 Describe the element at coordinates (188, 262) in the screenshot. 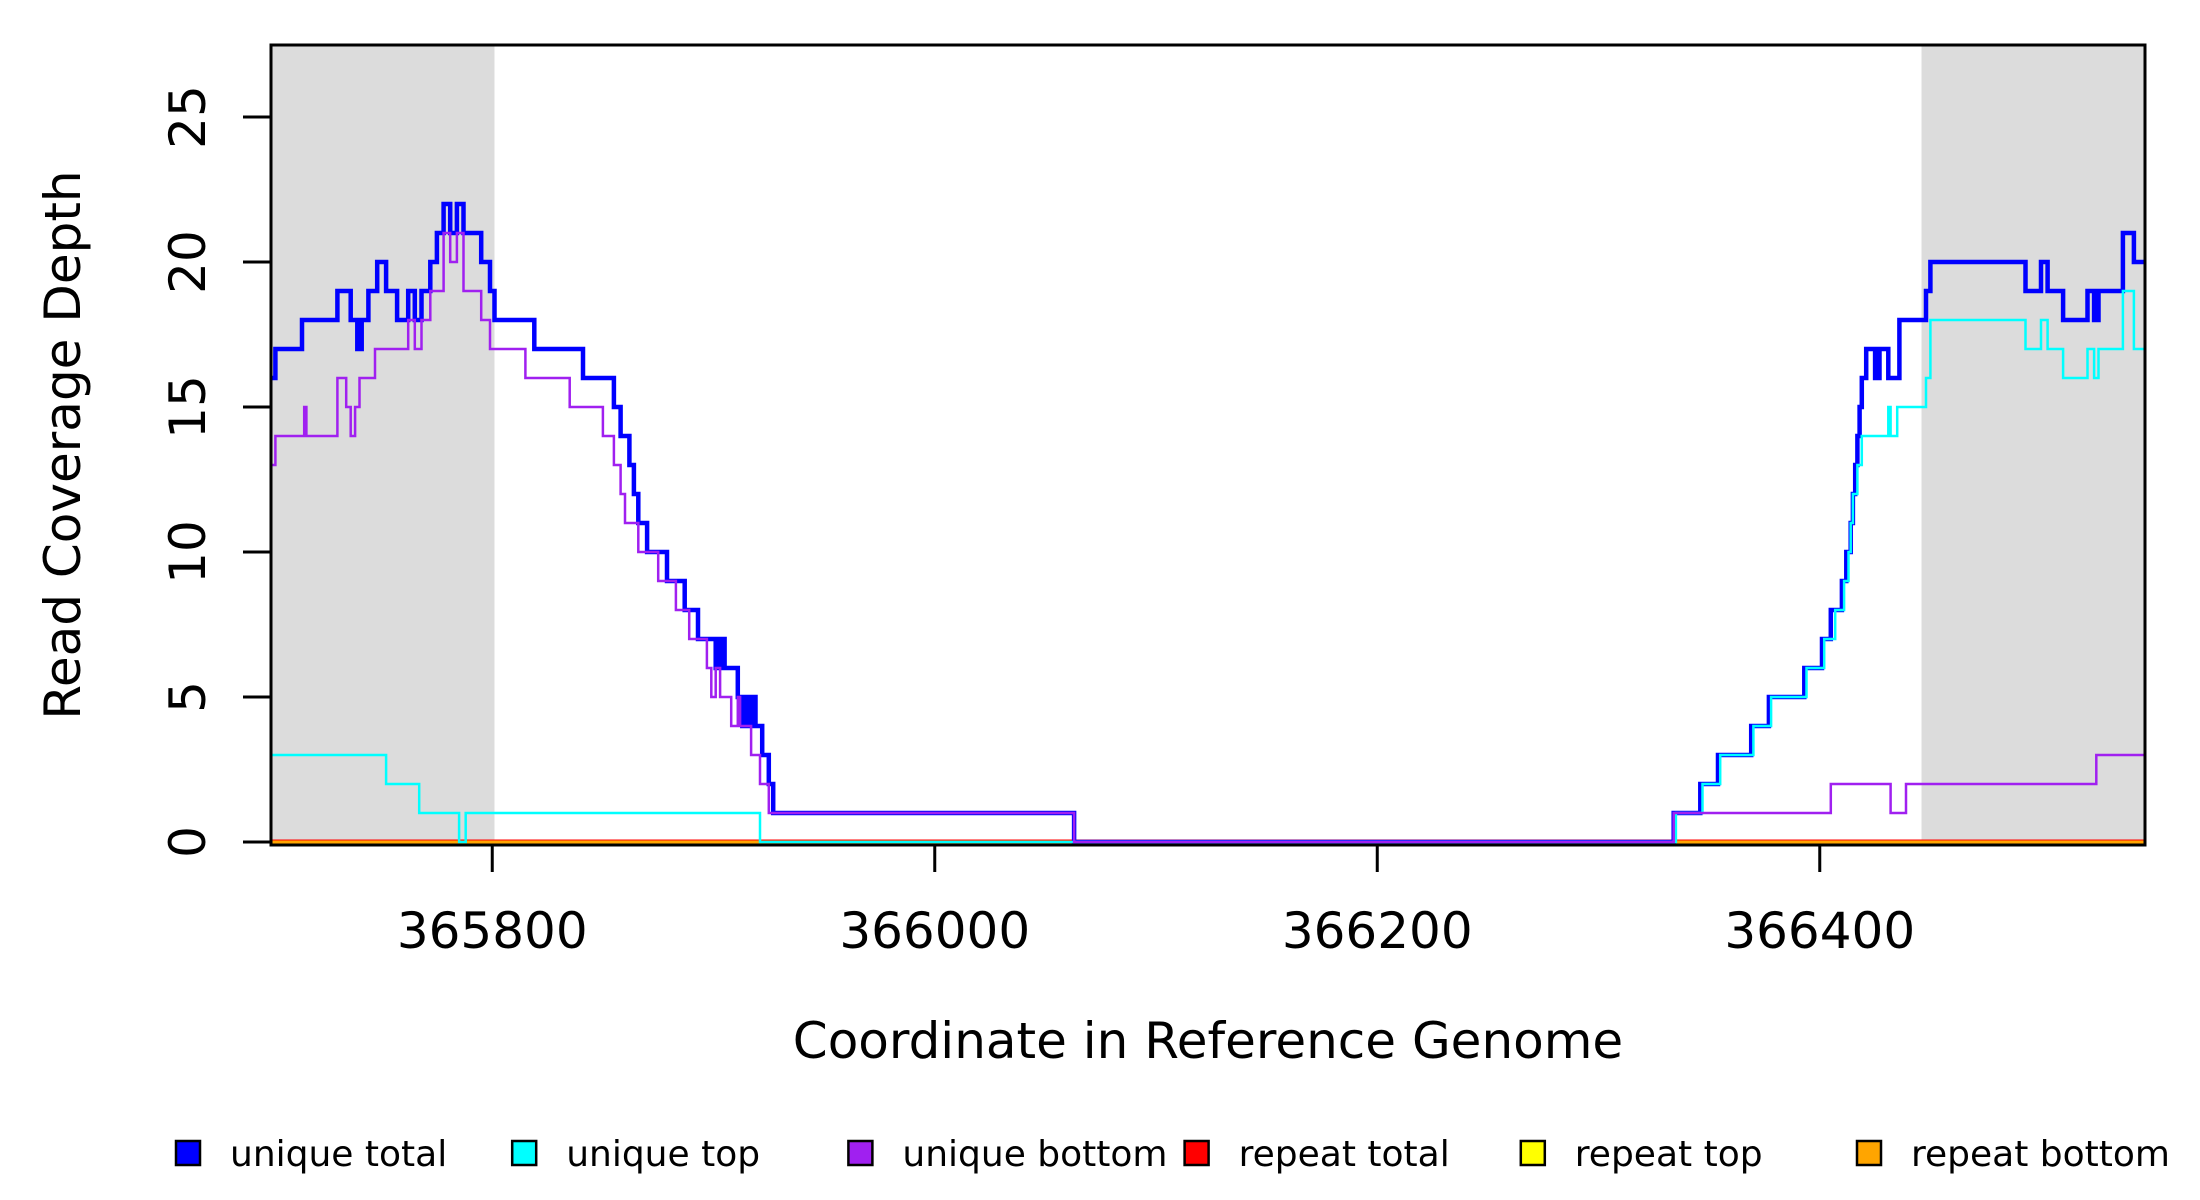

I see `y-tick-label: 20` at that location.